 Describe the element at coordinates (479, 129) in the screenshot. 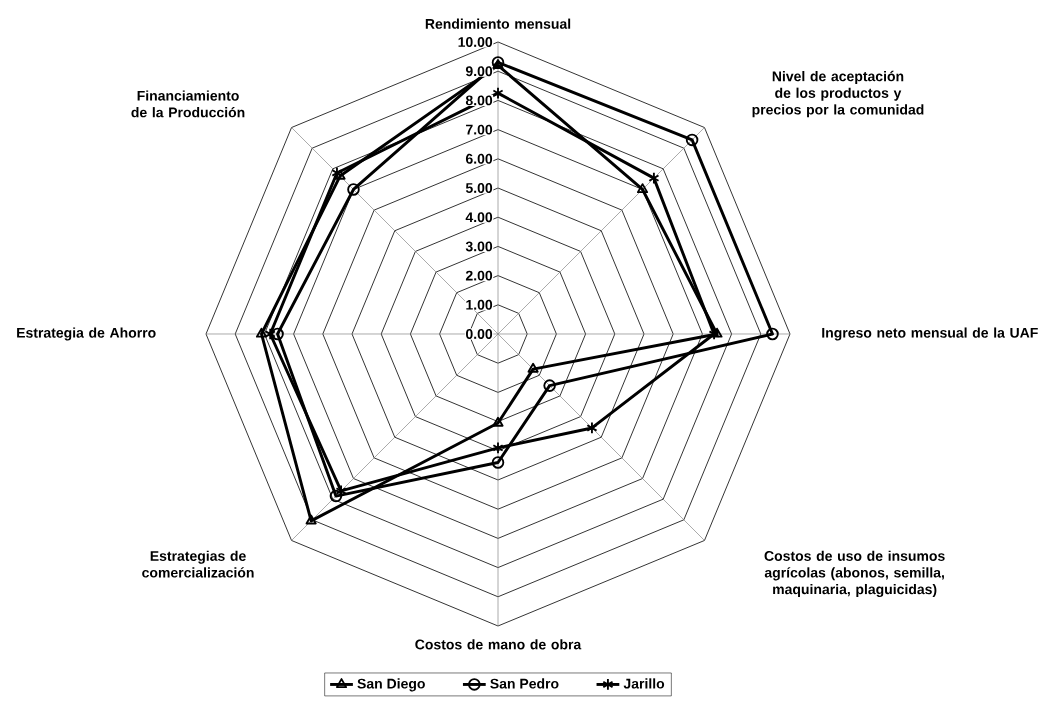

I see `y-tick-label: 7.00` at that location.